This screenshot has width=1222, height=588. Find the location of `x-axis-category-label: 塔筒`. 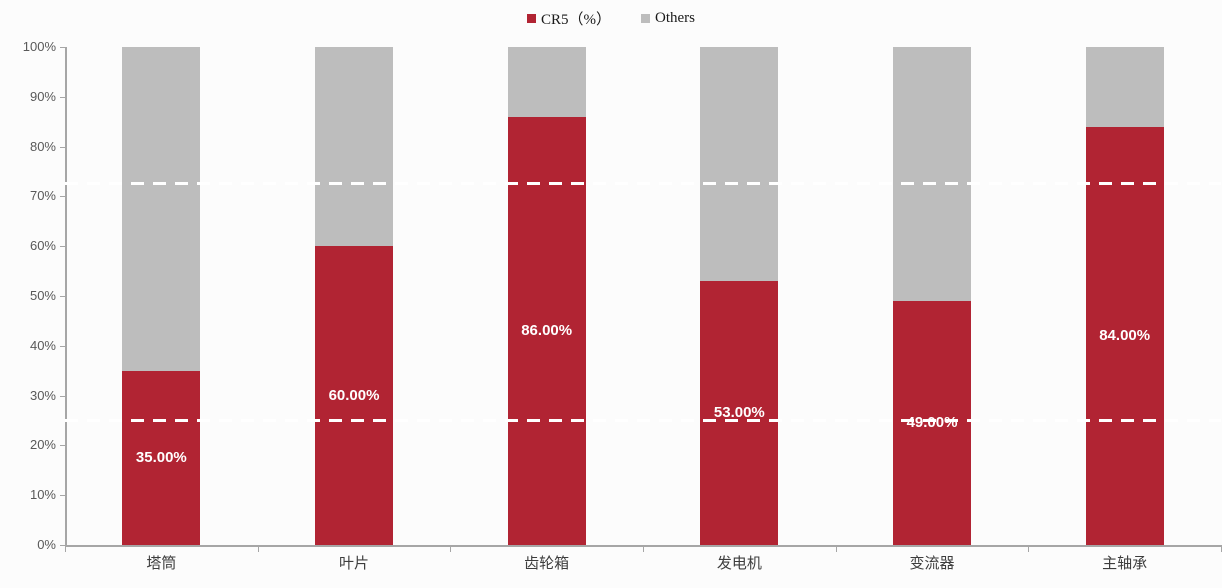

x-axis-category-label: 塔筒 is located at coordinates (161, 564).